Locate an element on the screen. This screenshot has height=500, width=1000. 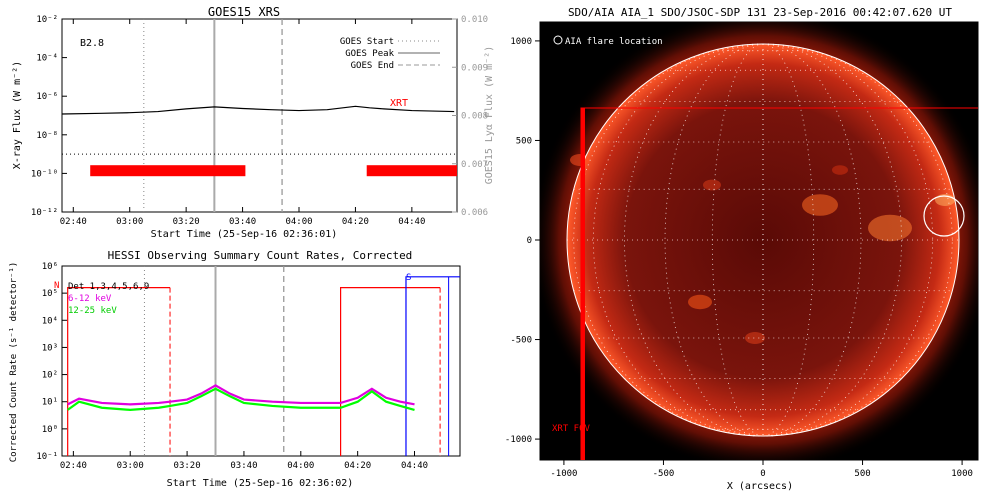
hessi-saa-interval is located at coordinates (432, 366).